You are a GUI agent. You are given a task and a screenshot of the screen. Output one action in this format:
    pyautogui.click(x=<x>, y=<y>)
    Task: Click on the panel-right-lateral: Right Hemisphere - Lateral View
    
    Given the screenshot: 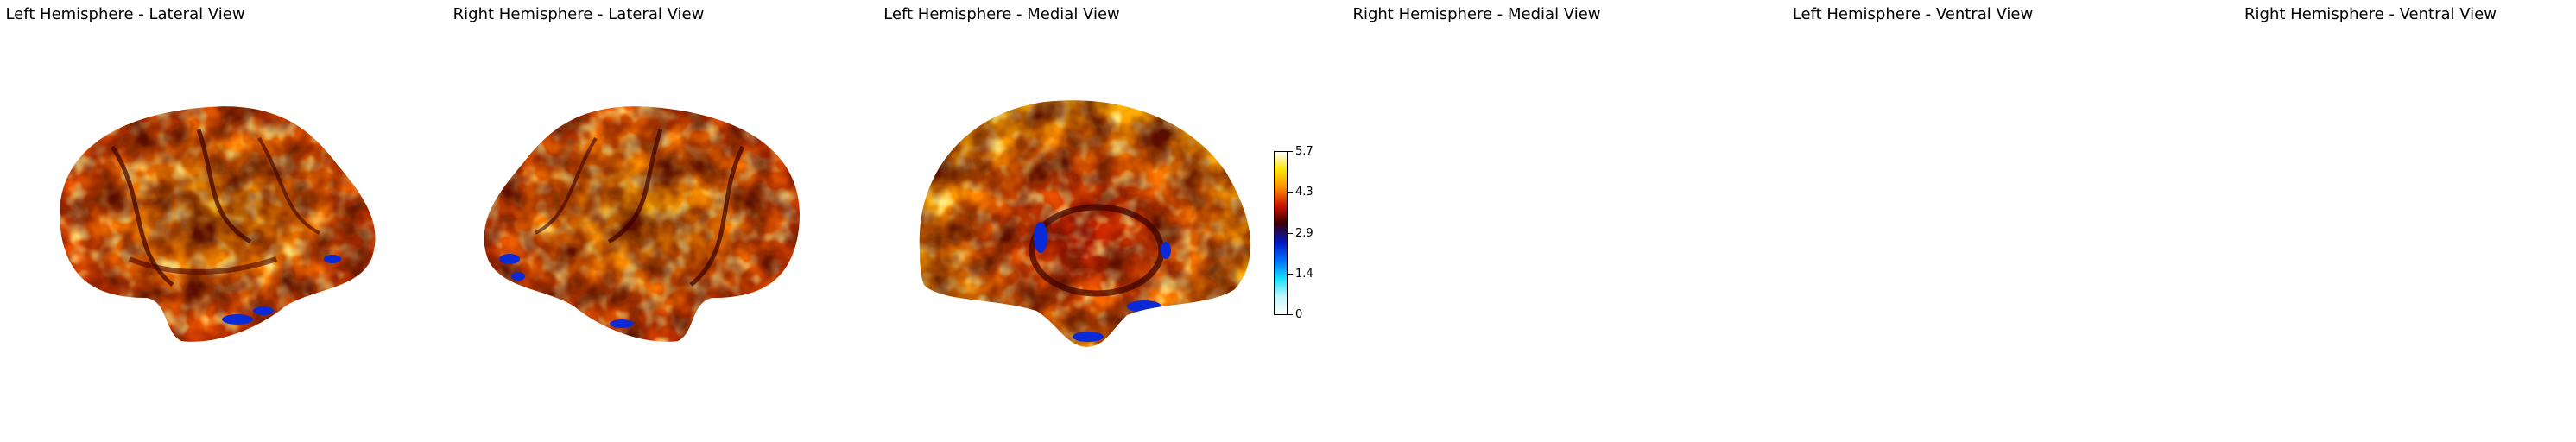 What is the action you would take?
    pyautogui.click(x=578, y=221)
    